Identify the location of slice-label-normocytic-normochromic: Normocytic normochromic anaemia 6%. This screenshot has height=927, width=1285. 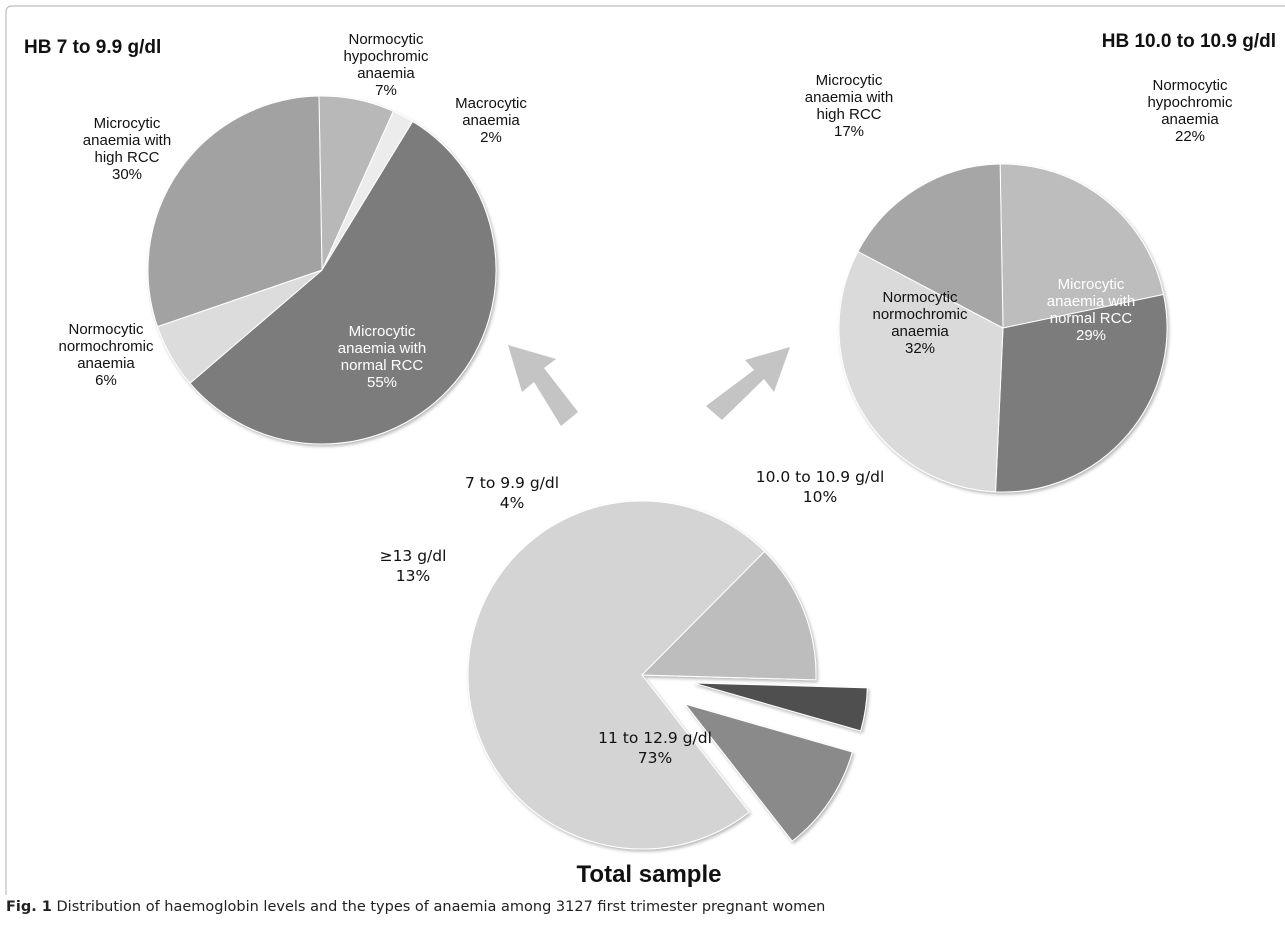
(106, 355).